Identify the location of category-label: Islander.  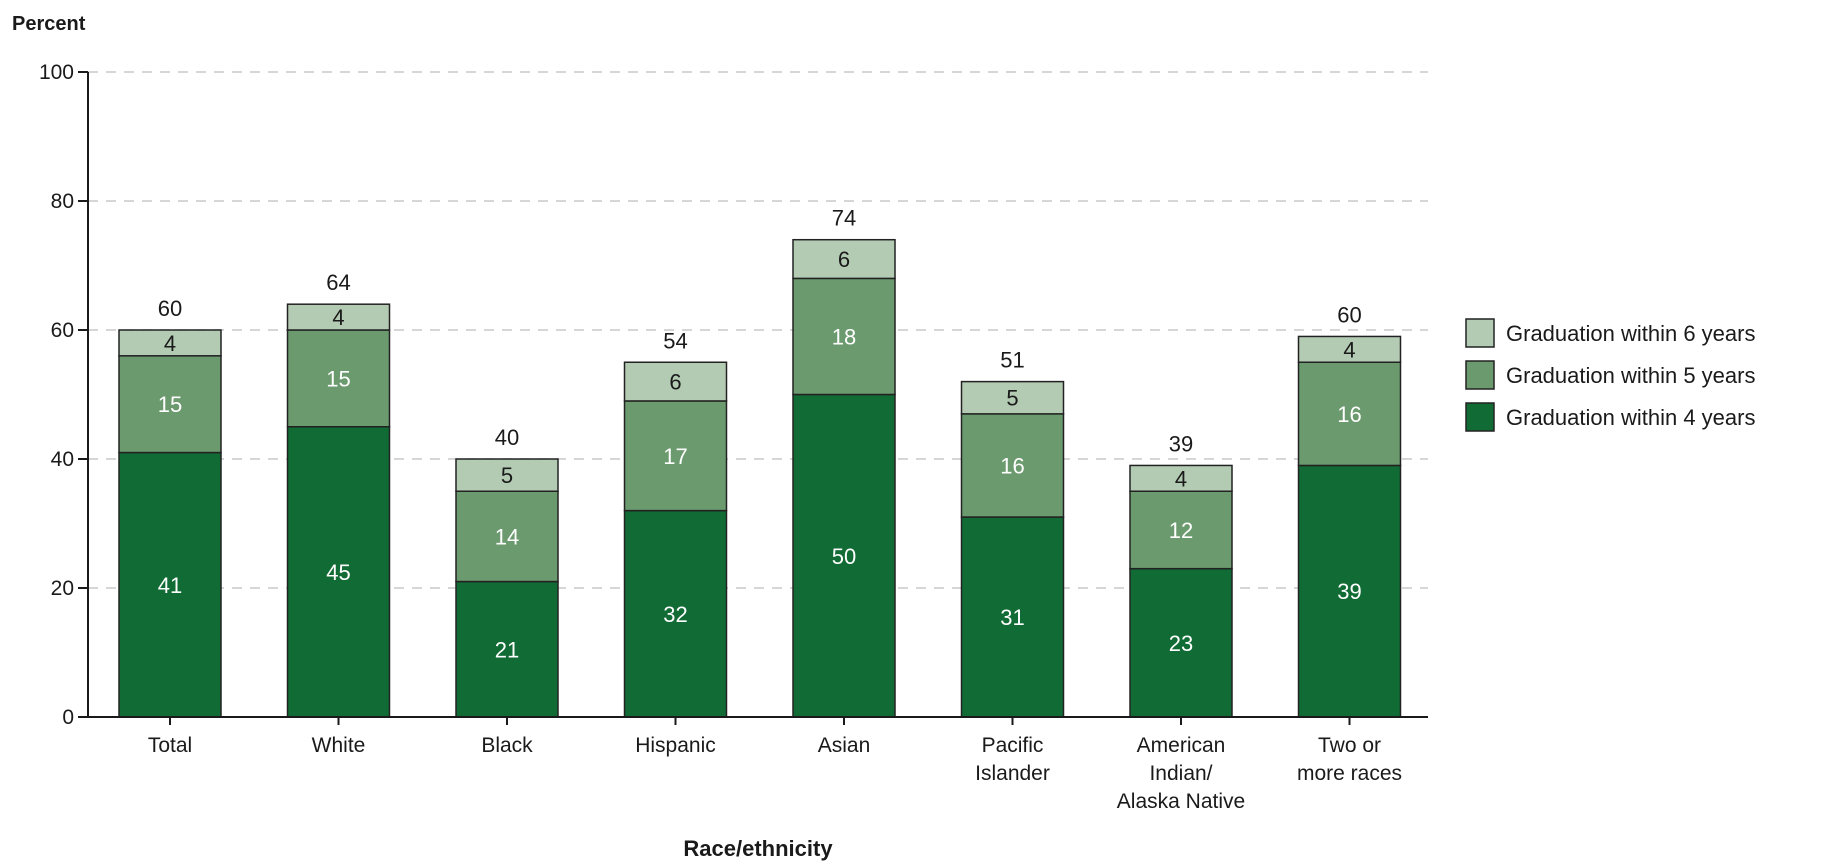
(1012, 773).